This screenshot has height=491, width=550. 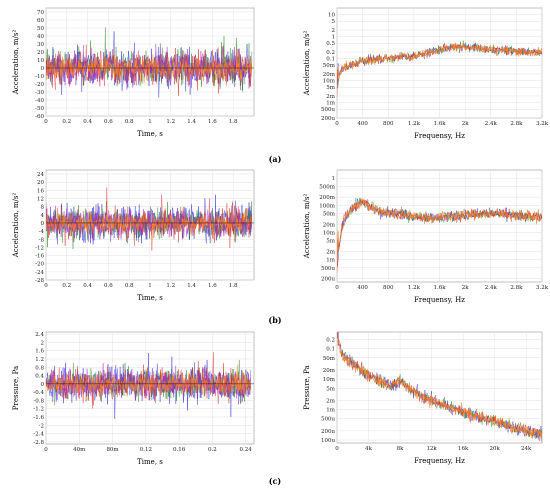 I want to click on y-tick-label: 0.5, so click(x=330, y=44).